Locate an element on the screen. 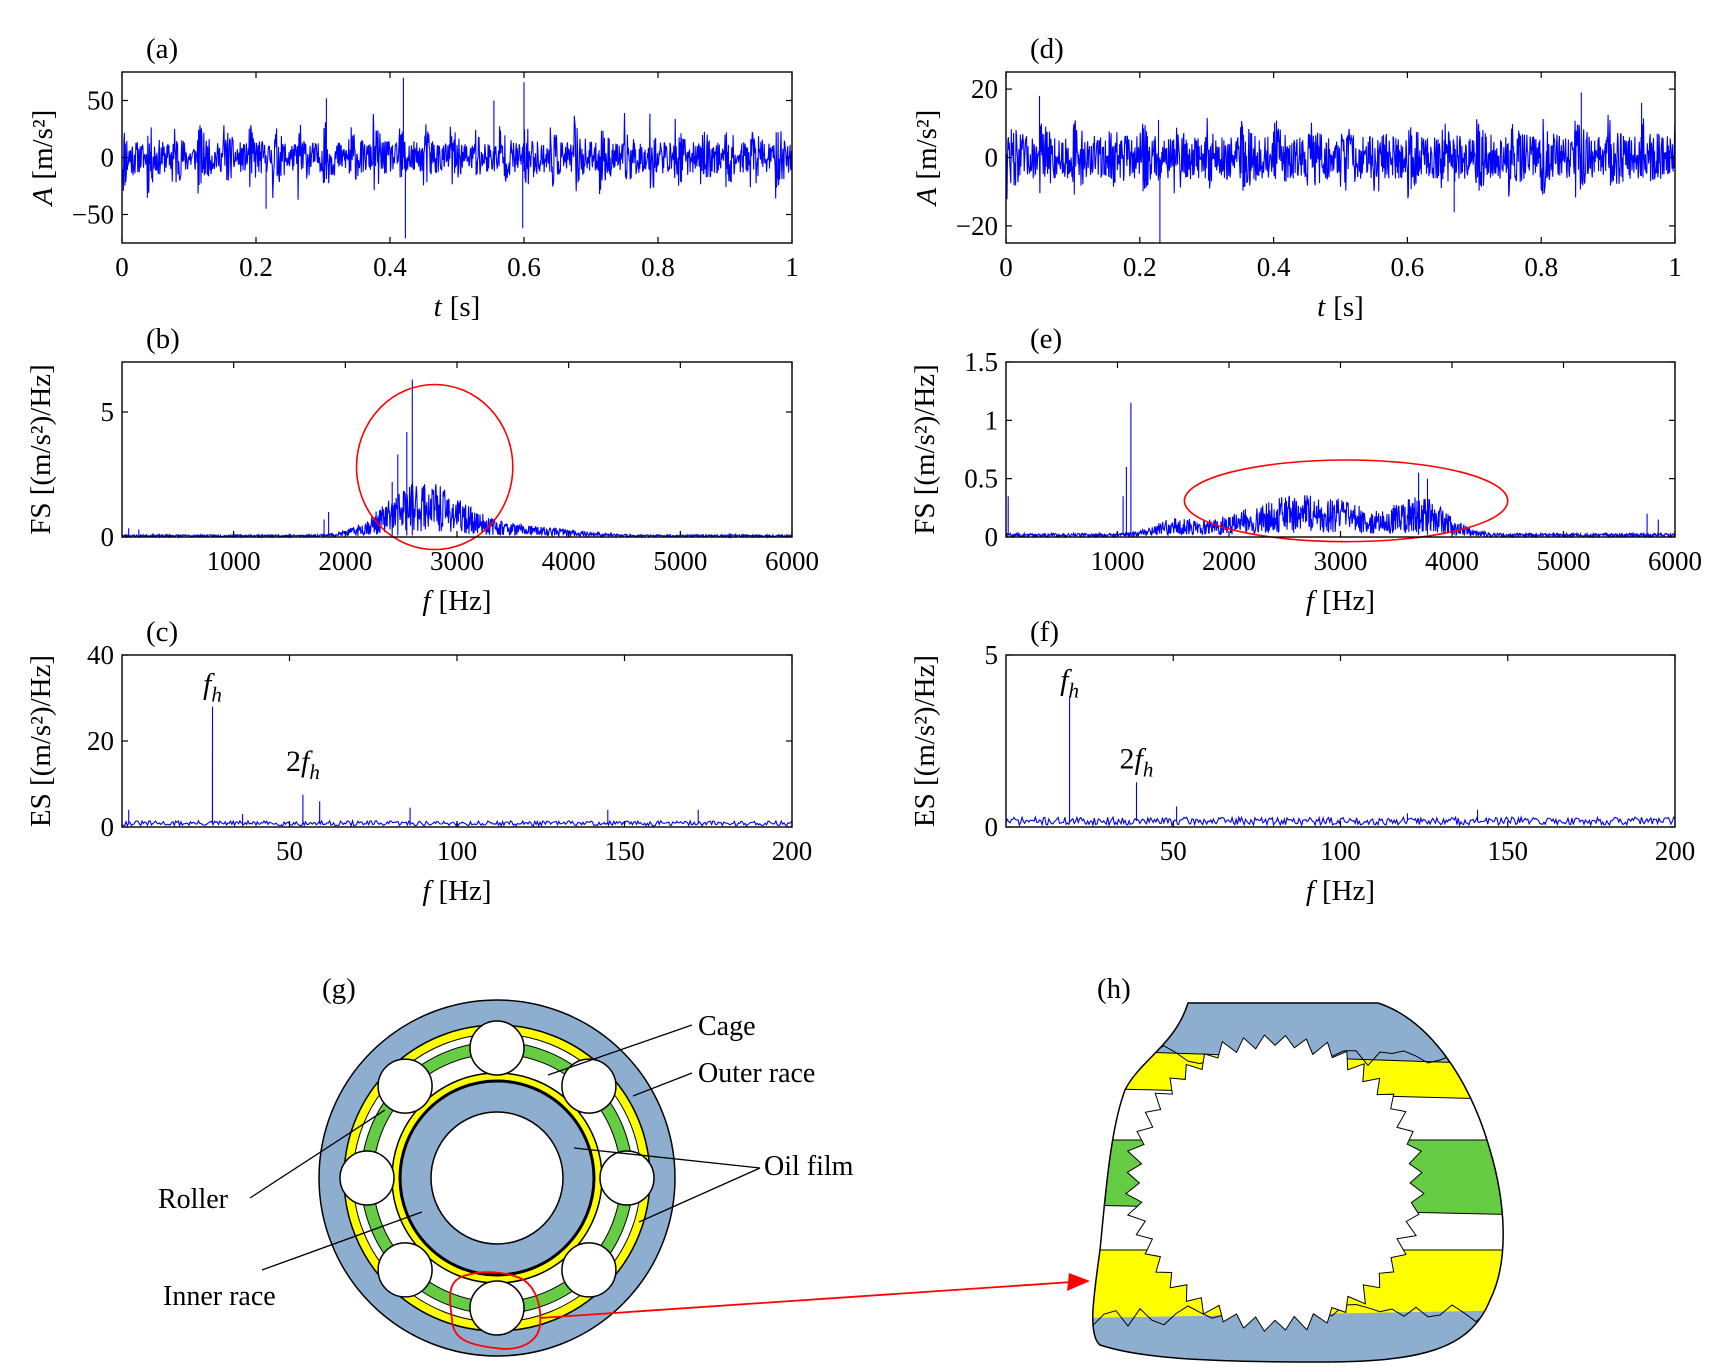 This screenshot has height=1368, width=1724. panel-label: (e) is located at coordinates (1046, 339).